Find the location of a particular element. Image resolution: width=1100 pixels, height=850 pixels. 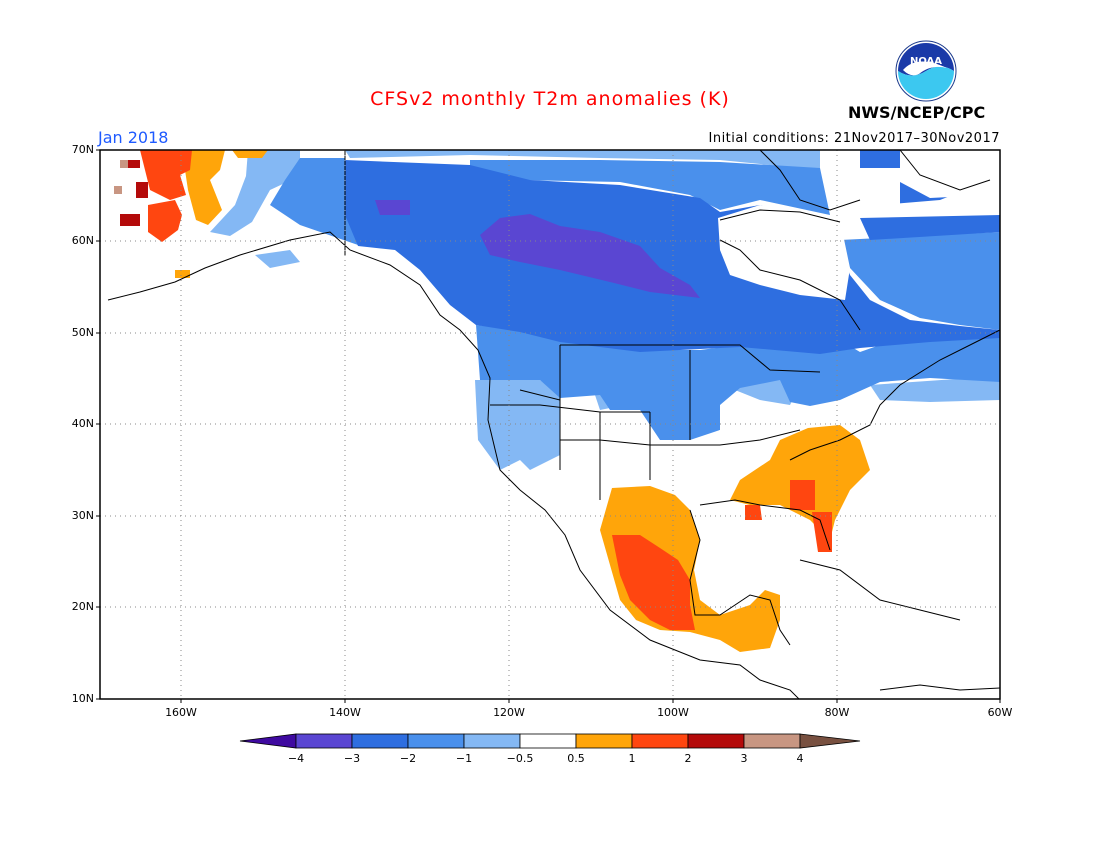

colorbar-label: −0.5 is located at coordinates (520, 758).